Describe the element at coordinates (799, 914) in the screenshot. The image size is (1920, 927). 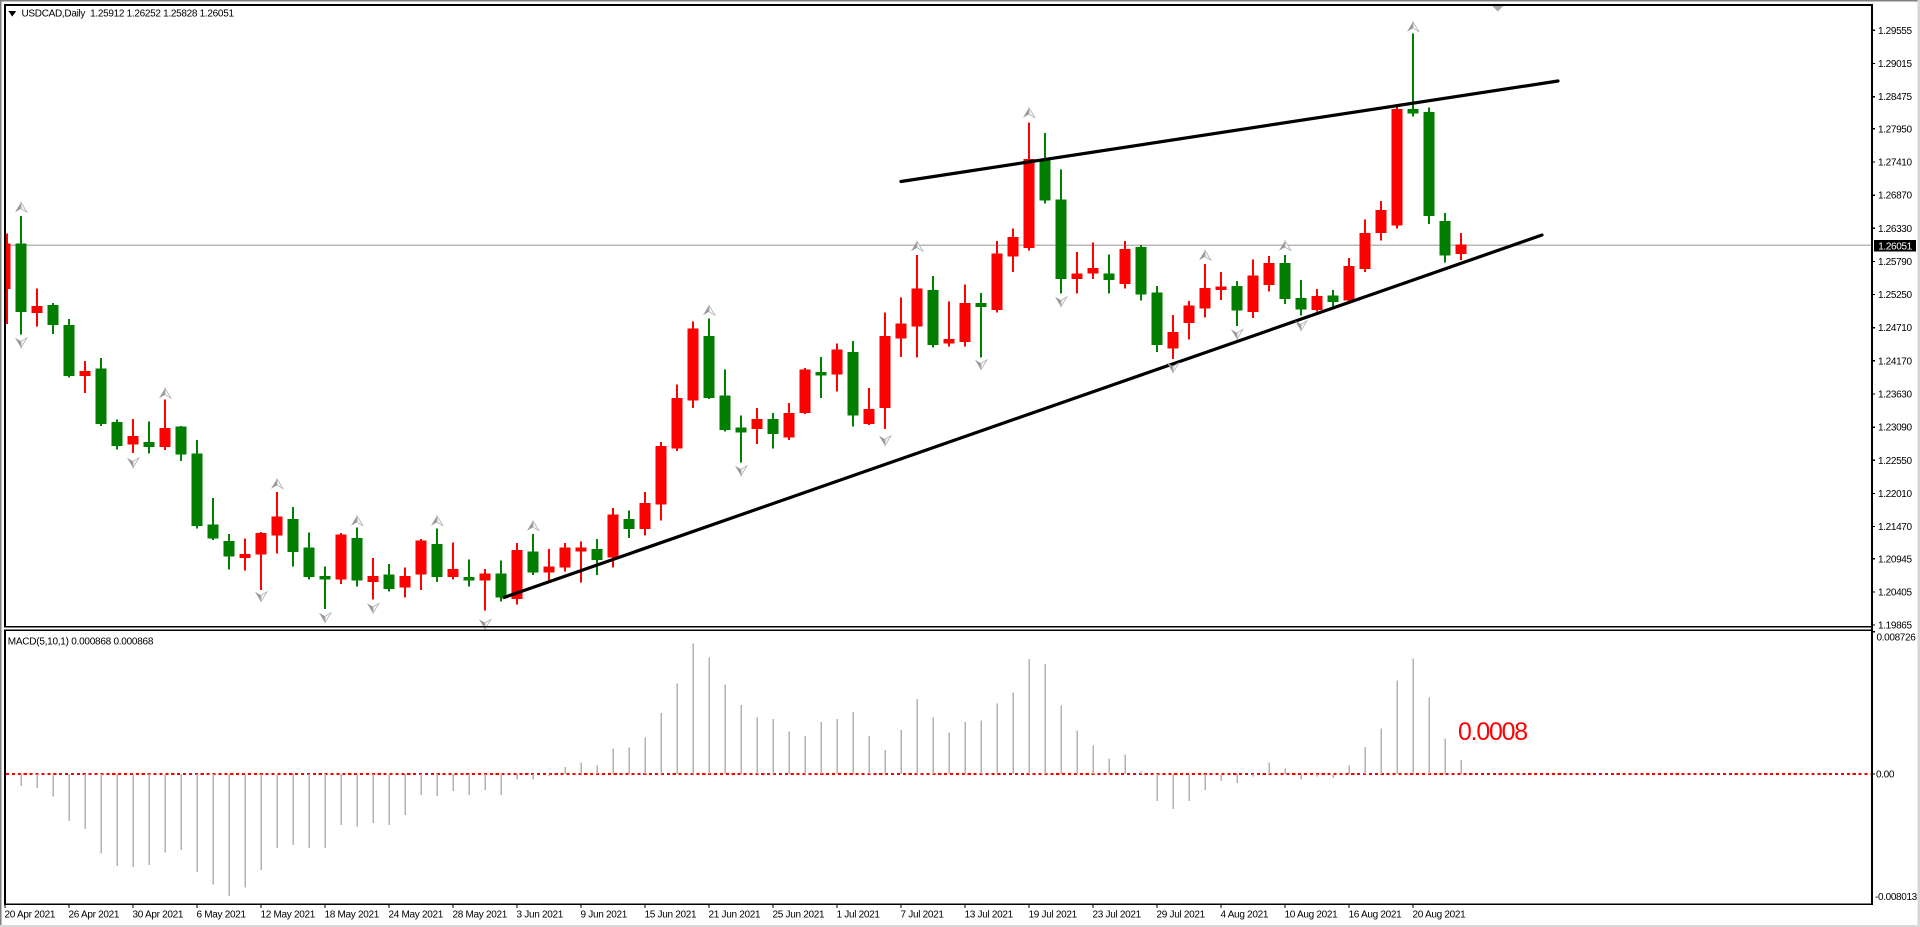
I see `svg-text: 25 Jun 2021` at that location.